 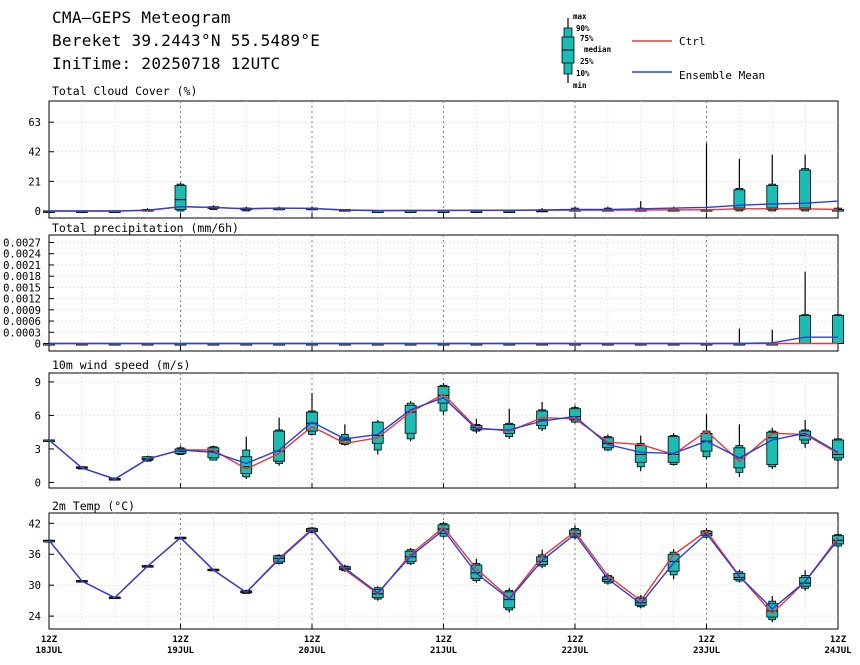 I want to click on key-label-4: median, so click(x=597, y=49).